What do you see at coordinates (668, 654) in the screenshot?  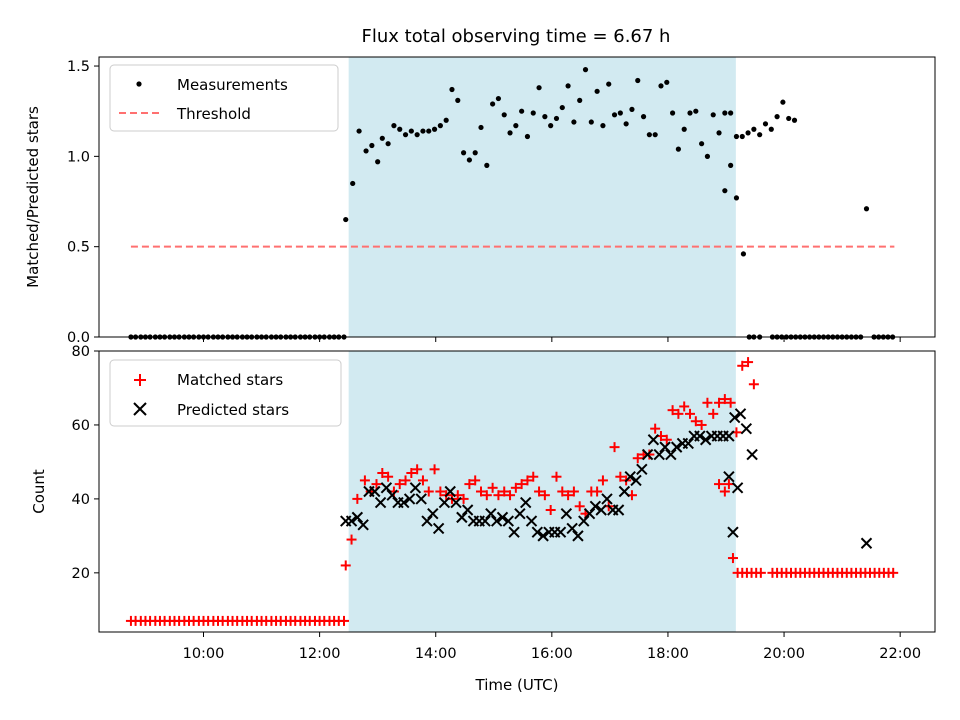 I see `x-tick-label: 18:00` at bounding box center [668, 654].